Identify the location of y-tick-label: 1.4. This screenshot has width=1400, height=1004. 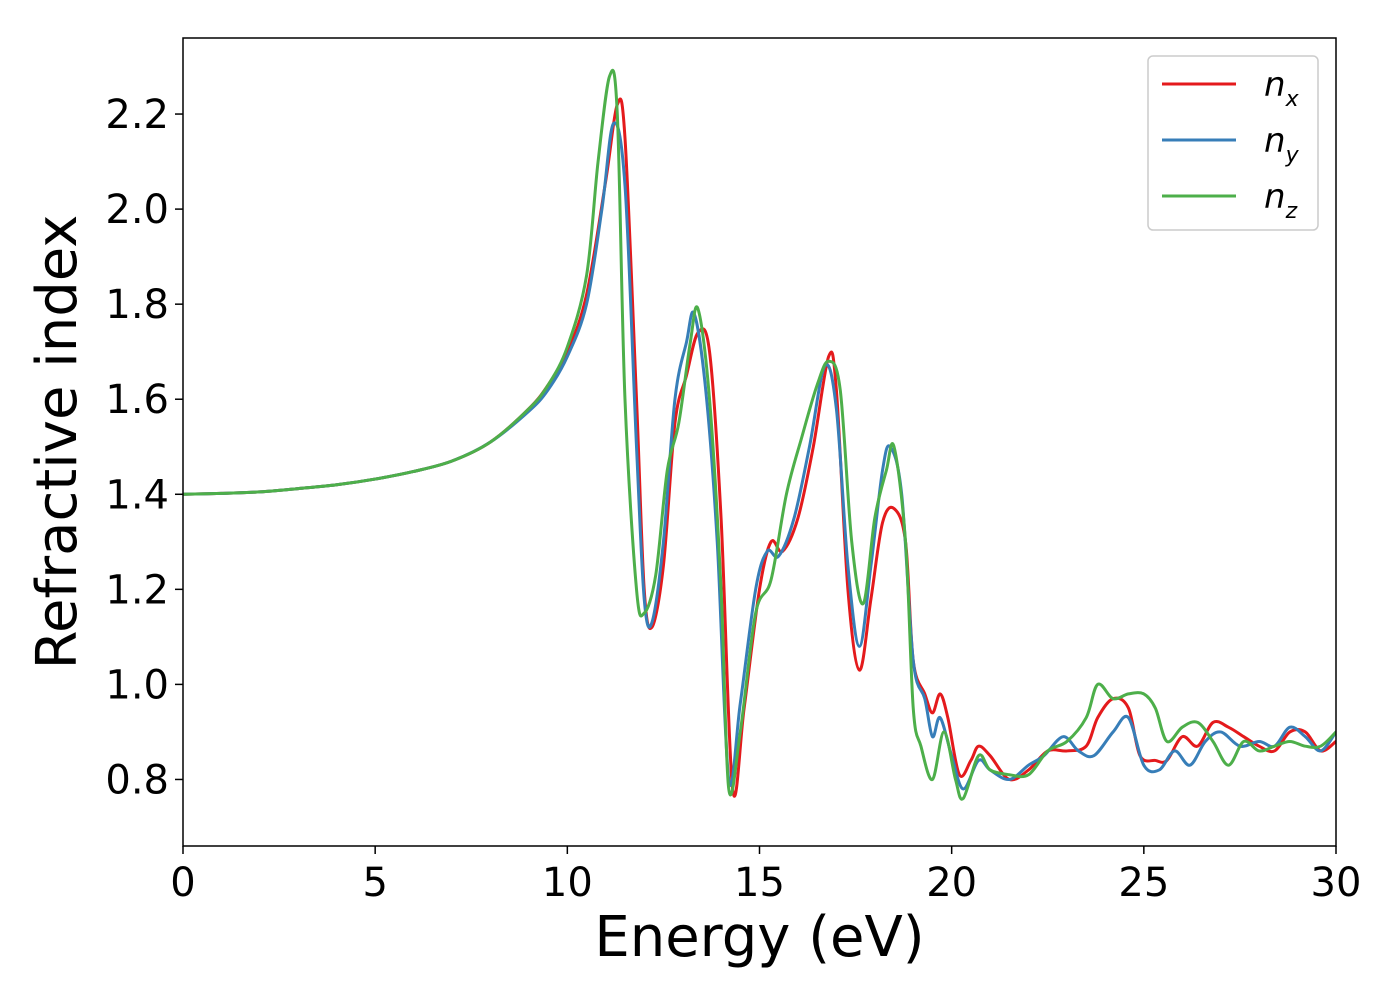
(137, 495).